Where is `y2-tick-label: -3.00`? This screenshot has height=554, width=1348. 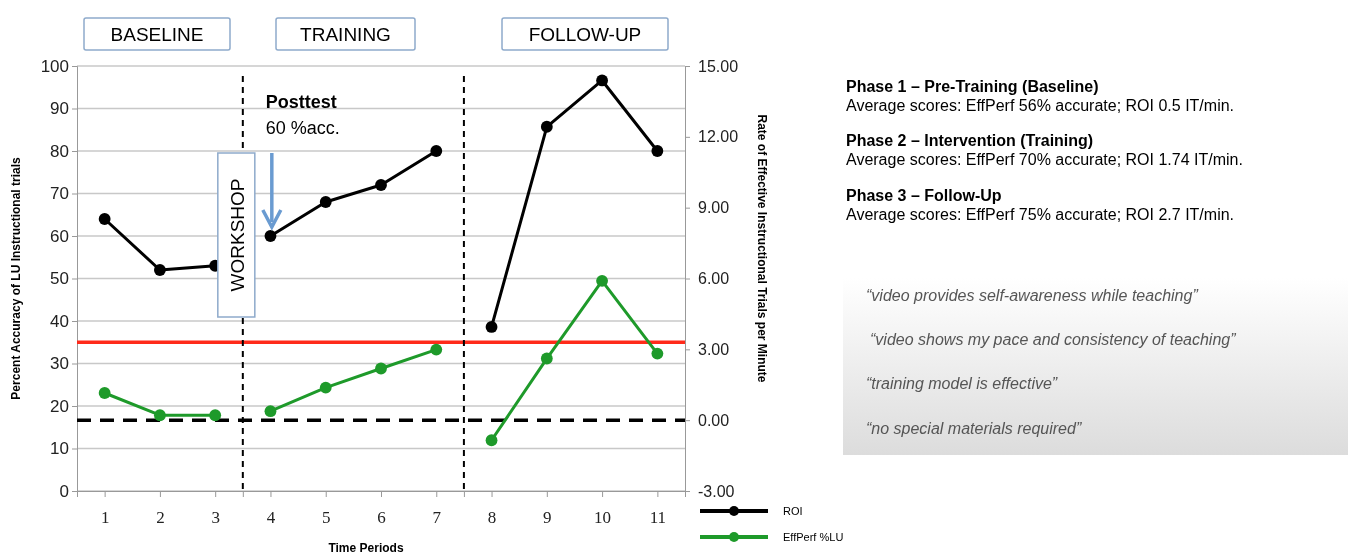
y2-tick-label: -3.00 is located at coordinates (716, 491).